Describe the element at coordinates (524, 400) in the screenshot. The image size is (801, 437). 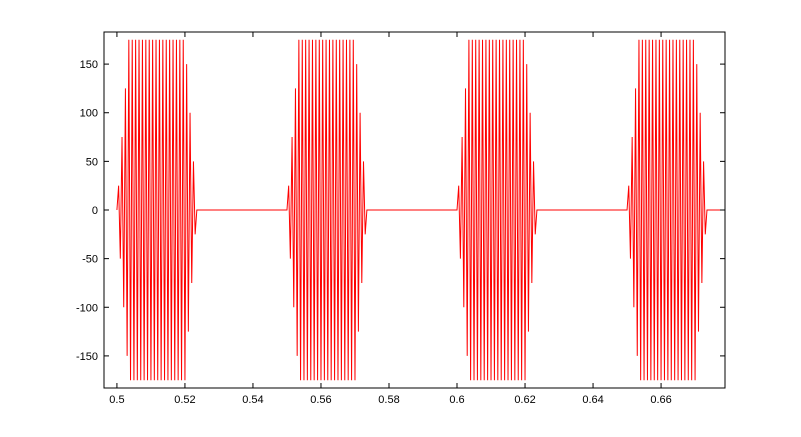
I see `x-tick-label: 0.62` at that location.